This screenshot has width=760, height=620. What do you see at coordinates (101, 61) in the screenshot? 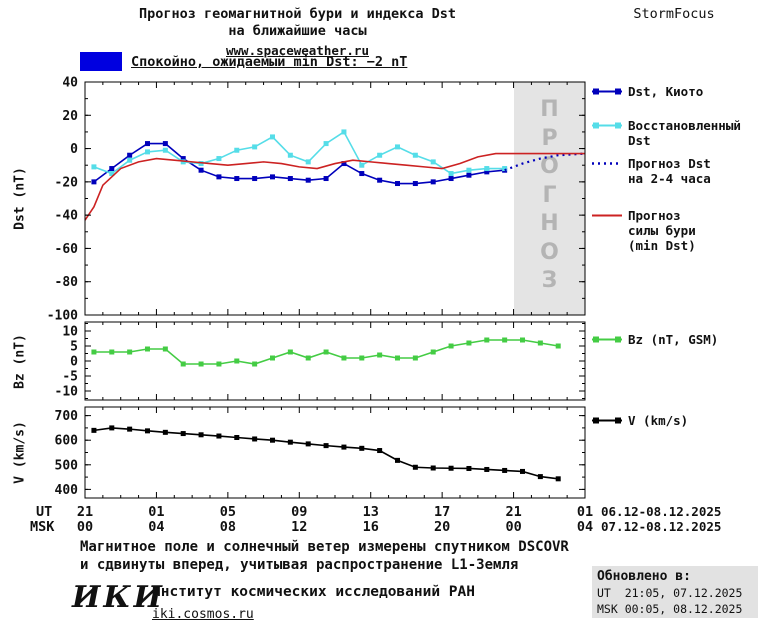
I see `status-level-swatch` at bounding box center [101, 61].